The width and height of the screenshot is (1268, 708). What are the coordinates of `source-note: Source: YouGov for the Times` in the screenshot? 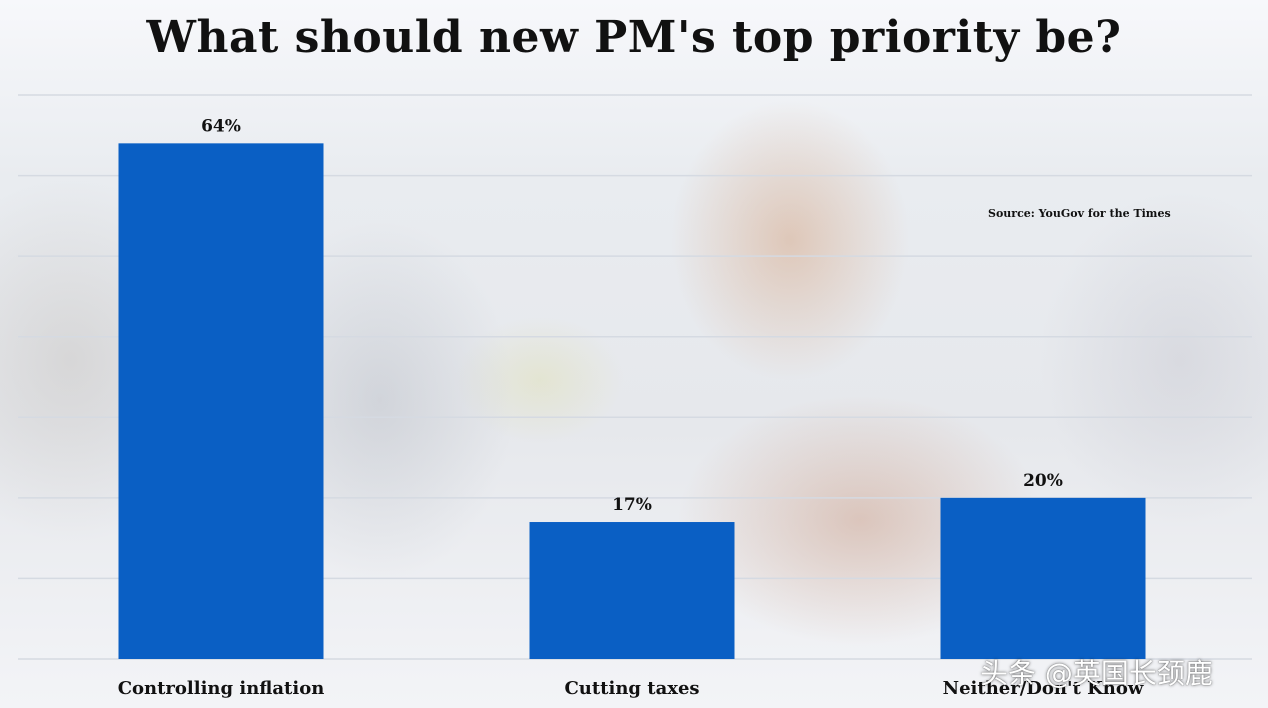 It's located at (1079, 213).